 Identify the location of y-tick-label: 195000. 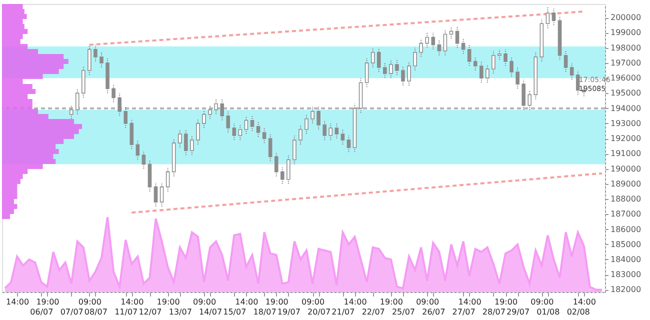
(626, 93).